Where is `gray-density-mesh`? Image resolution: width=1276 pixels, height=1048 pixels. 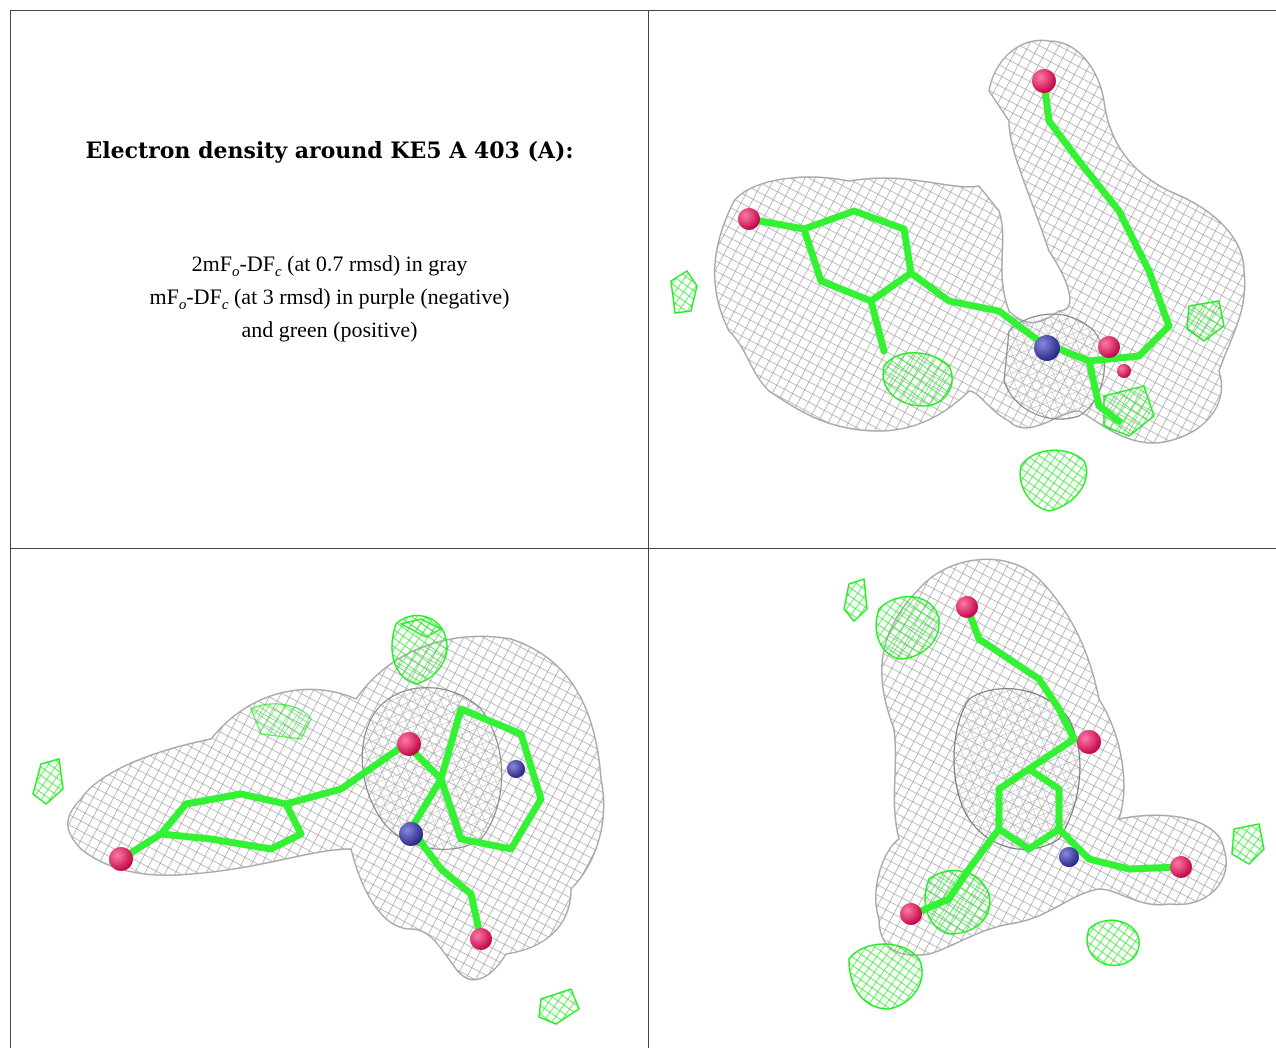 gray-density-mesh is located at coordinates (336, 808).